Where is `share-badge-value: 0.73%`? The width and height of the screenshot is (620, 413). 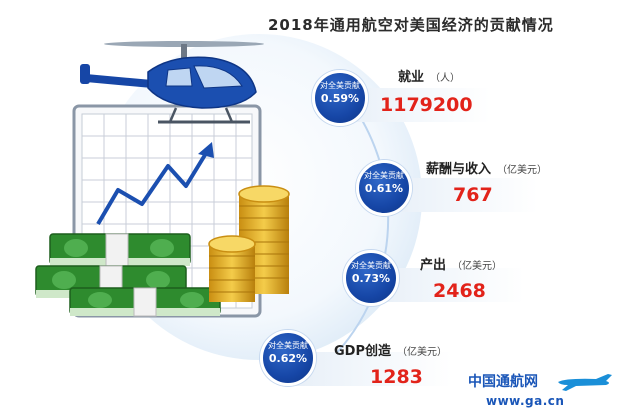 share-badge-value: 0.73% is located at coordinates (371, 278).